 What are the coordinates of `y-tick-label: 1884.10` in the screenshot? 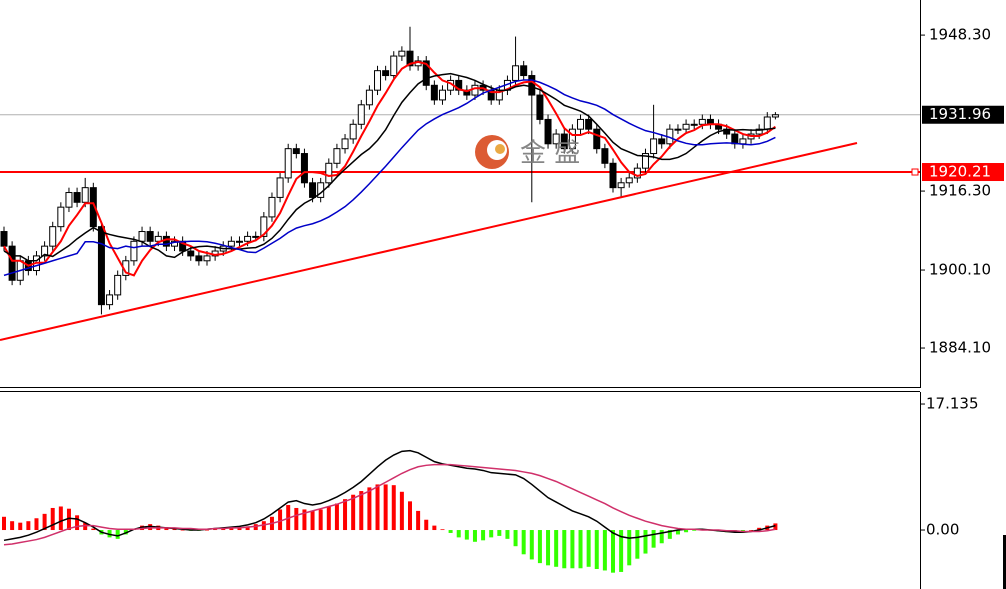 It's located at (960, 348).